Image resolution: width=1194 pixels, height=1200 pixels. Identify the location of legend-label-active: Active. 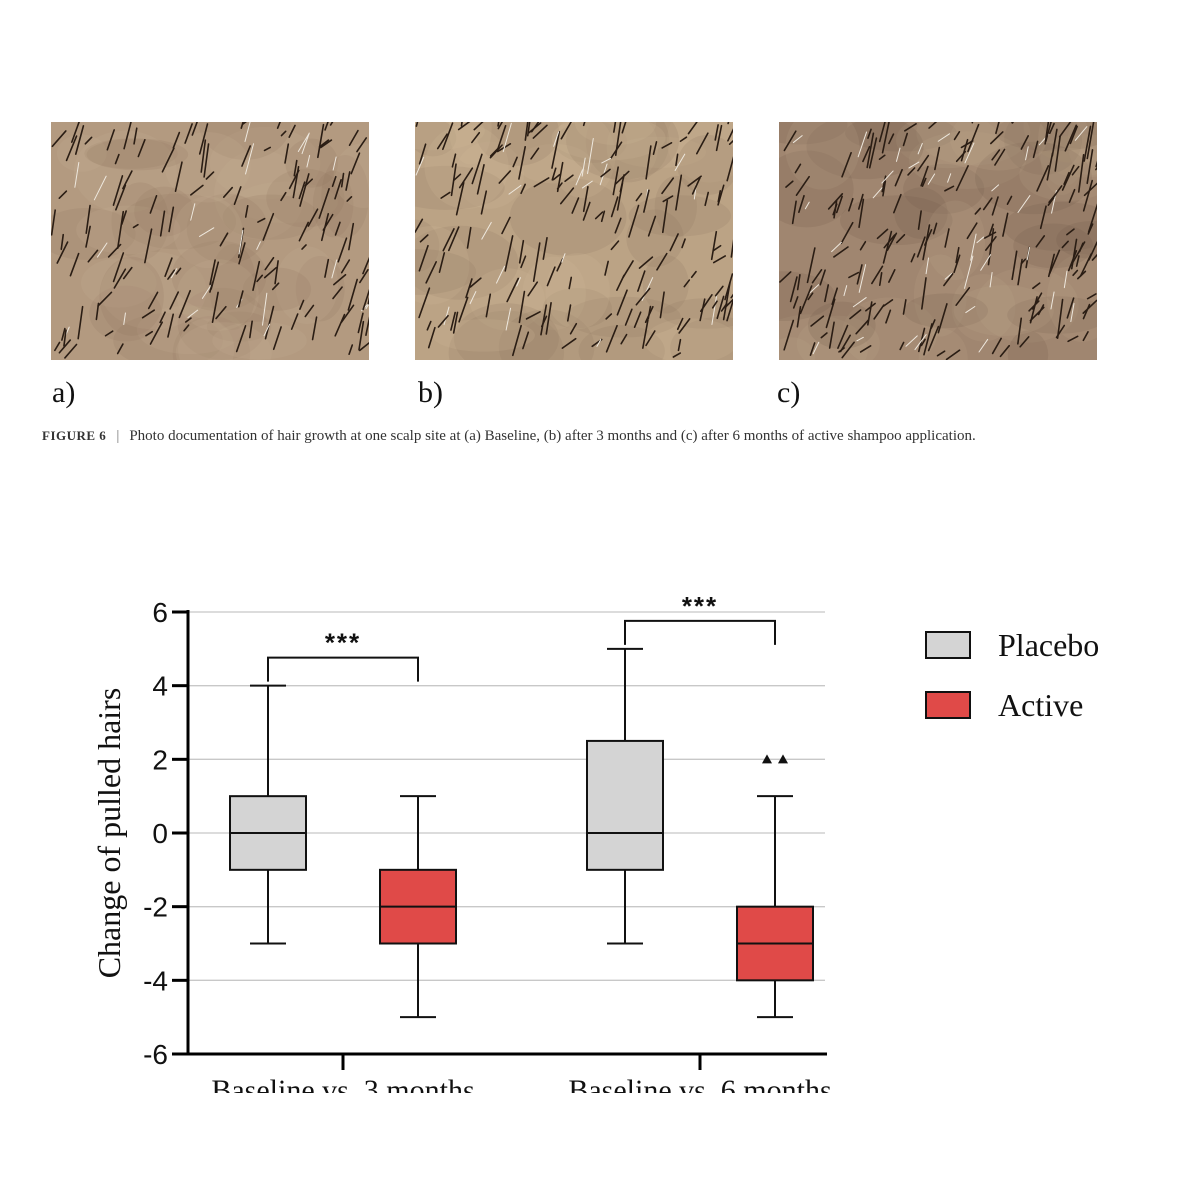
(1040, 705).